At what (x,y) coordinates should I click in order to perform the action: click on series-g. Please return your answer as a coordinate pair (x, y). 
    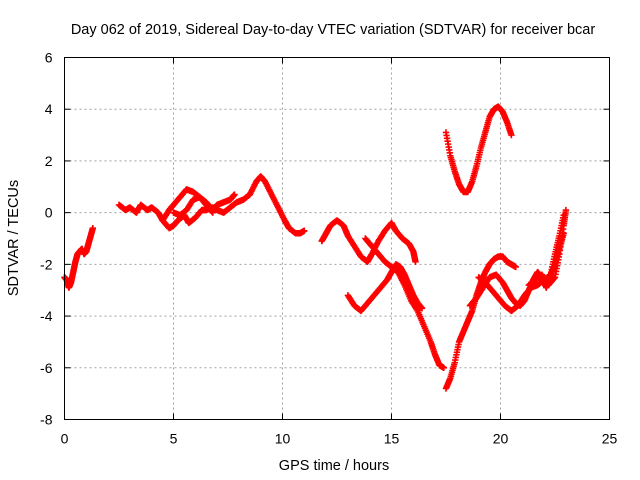
    Looking at the image, I should click on (405, 303).